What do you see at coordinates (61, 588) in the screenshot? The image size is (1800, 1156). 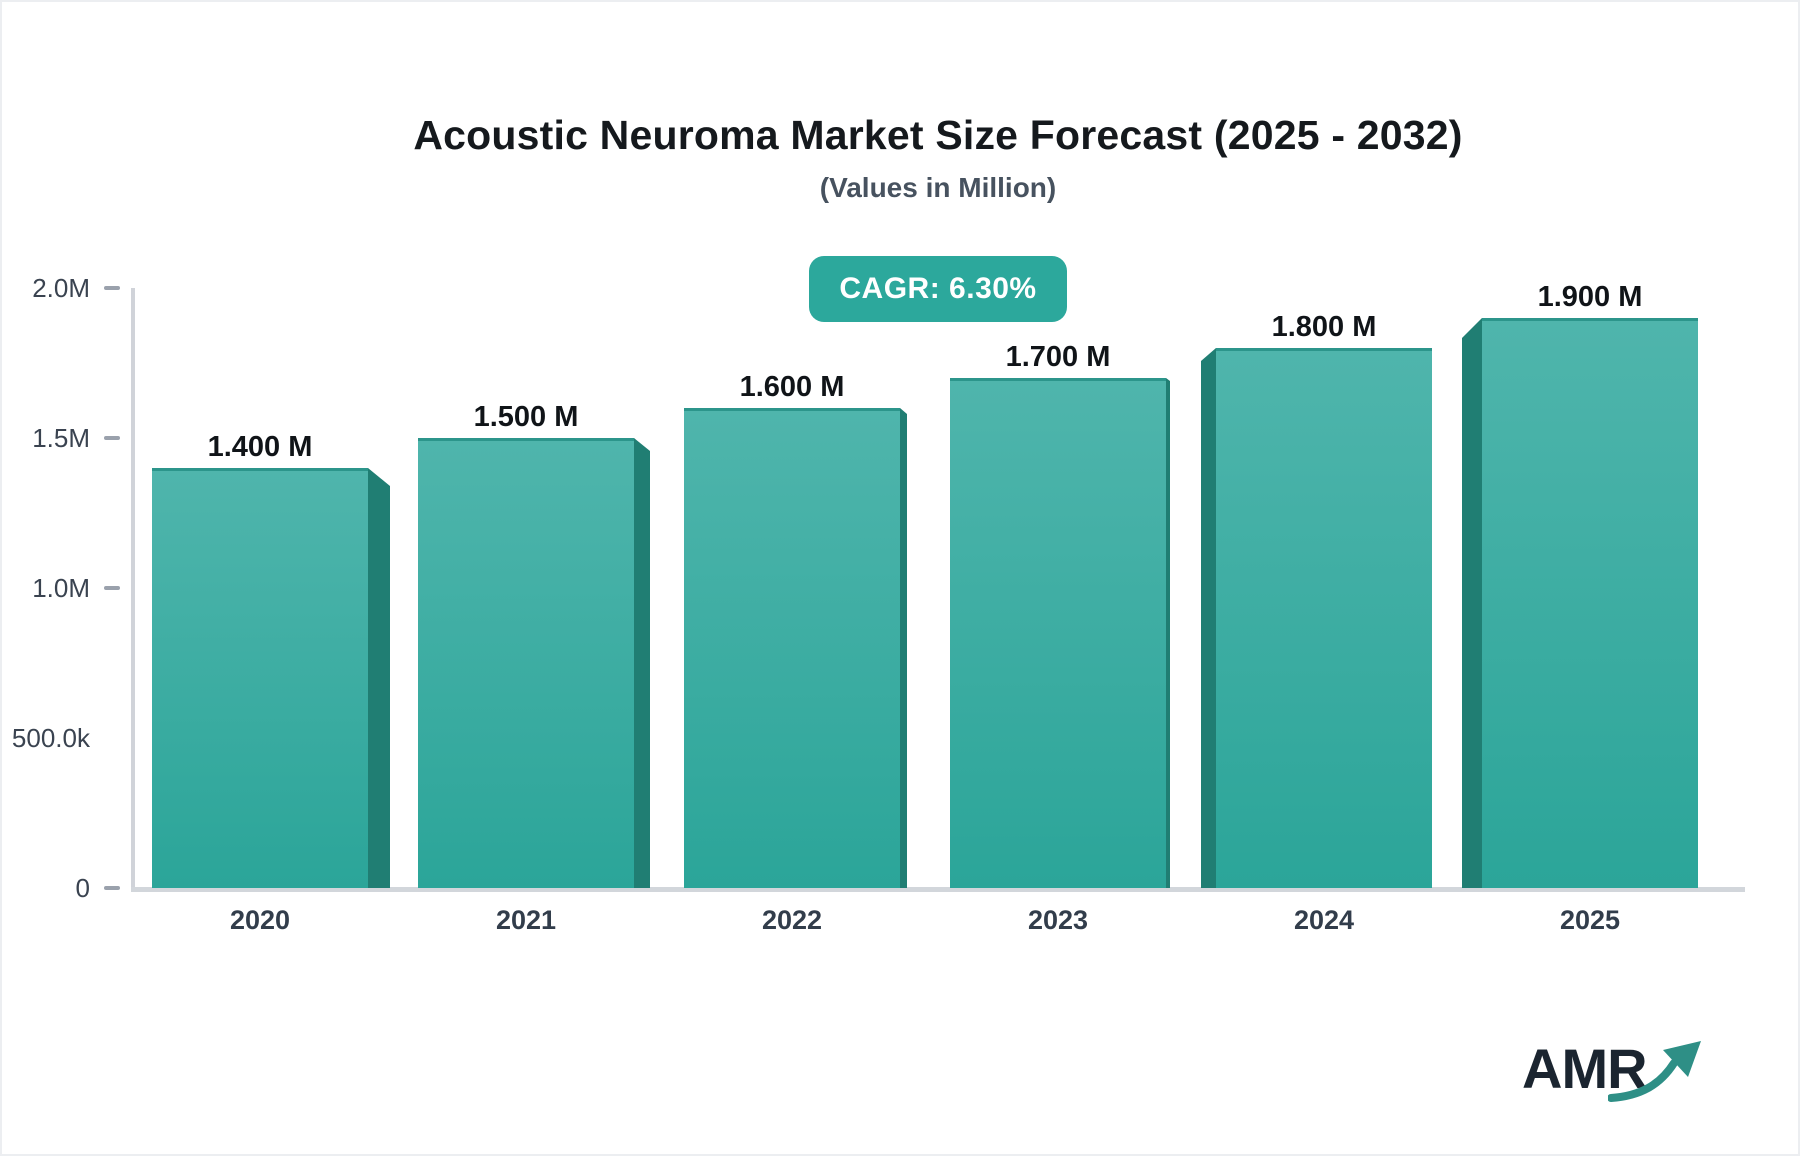 I see `y-tick-label: 1.0M` at bounding box center [61, 588].